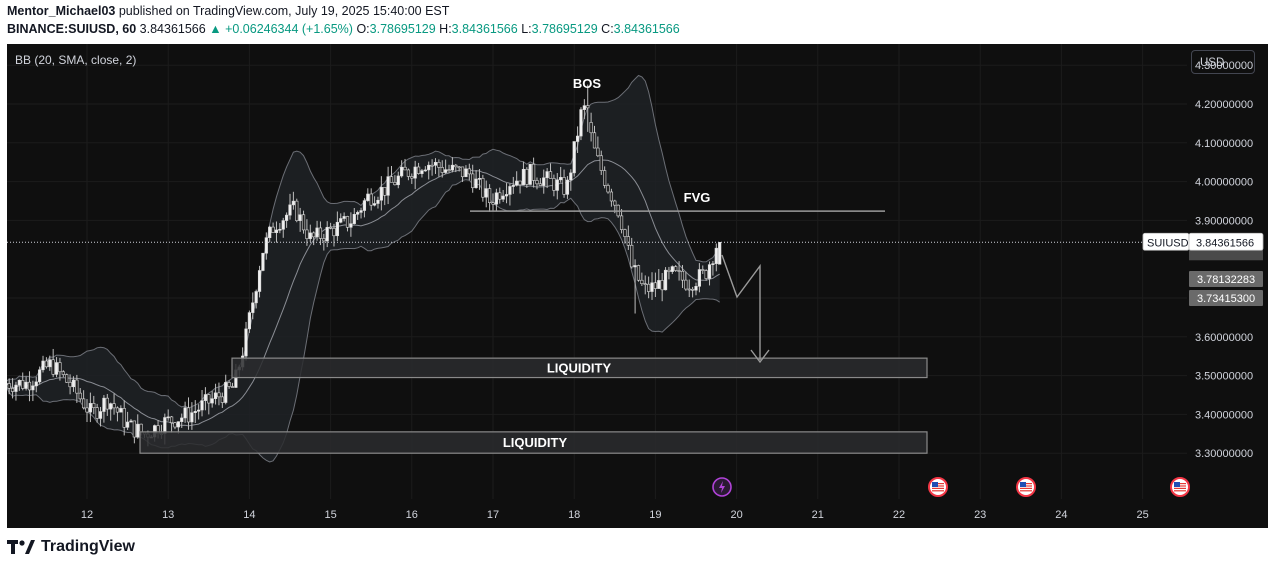 The width and height of the screenshot is (1275, 565). I want to click on x-tick-label: 25, so click(1142, 515).